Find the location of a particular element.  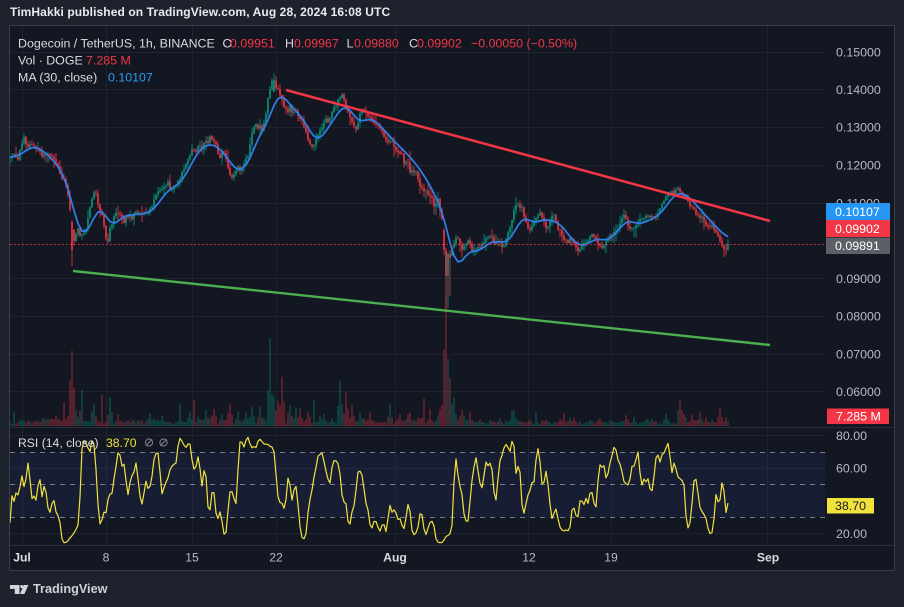

svg-text: 19 is located at coordinates (611, 557).